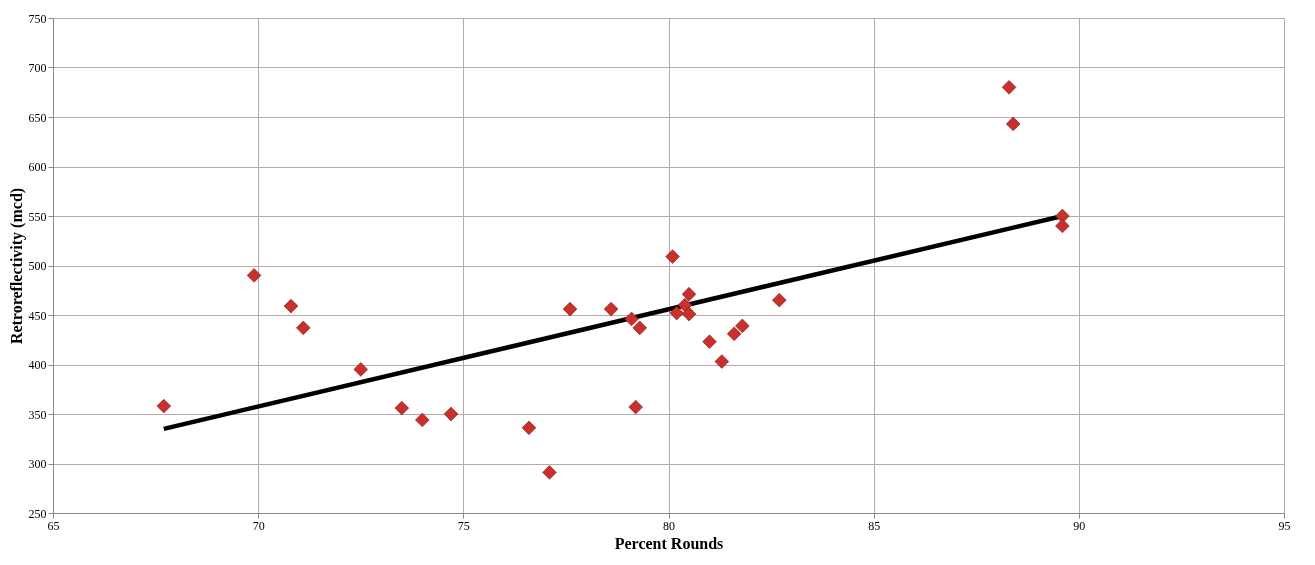 This screenshot has height=565, width=1315. Describe the element at coordinates (37, 513) in the screenshot. I see `y-tick-label: 250` at that location.